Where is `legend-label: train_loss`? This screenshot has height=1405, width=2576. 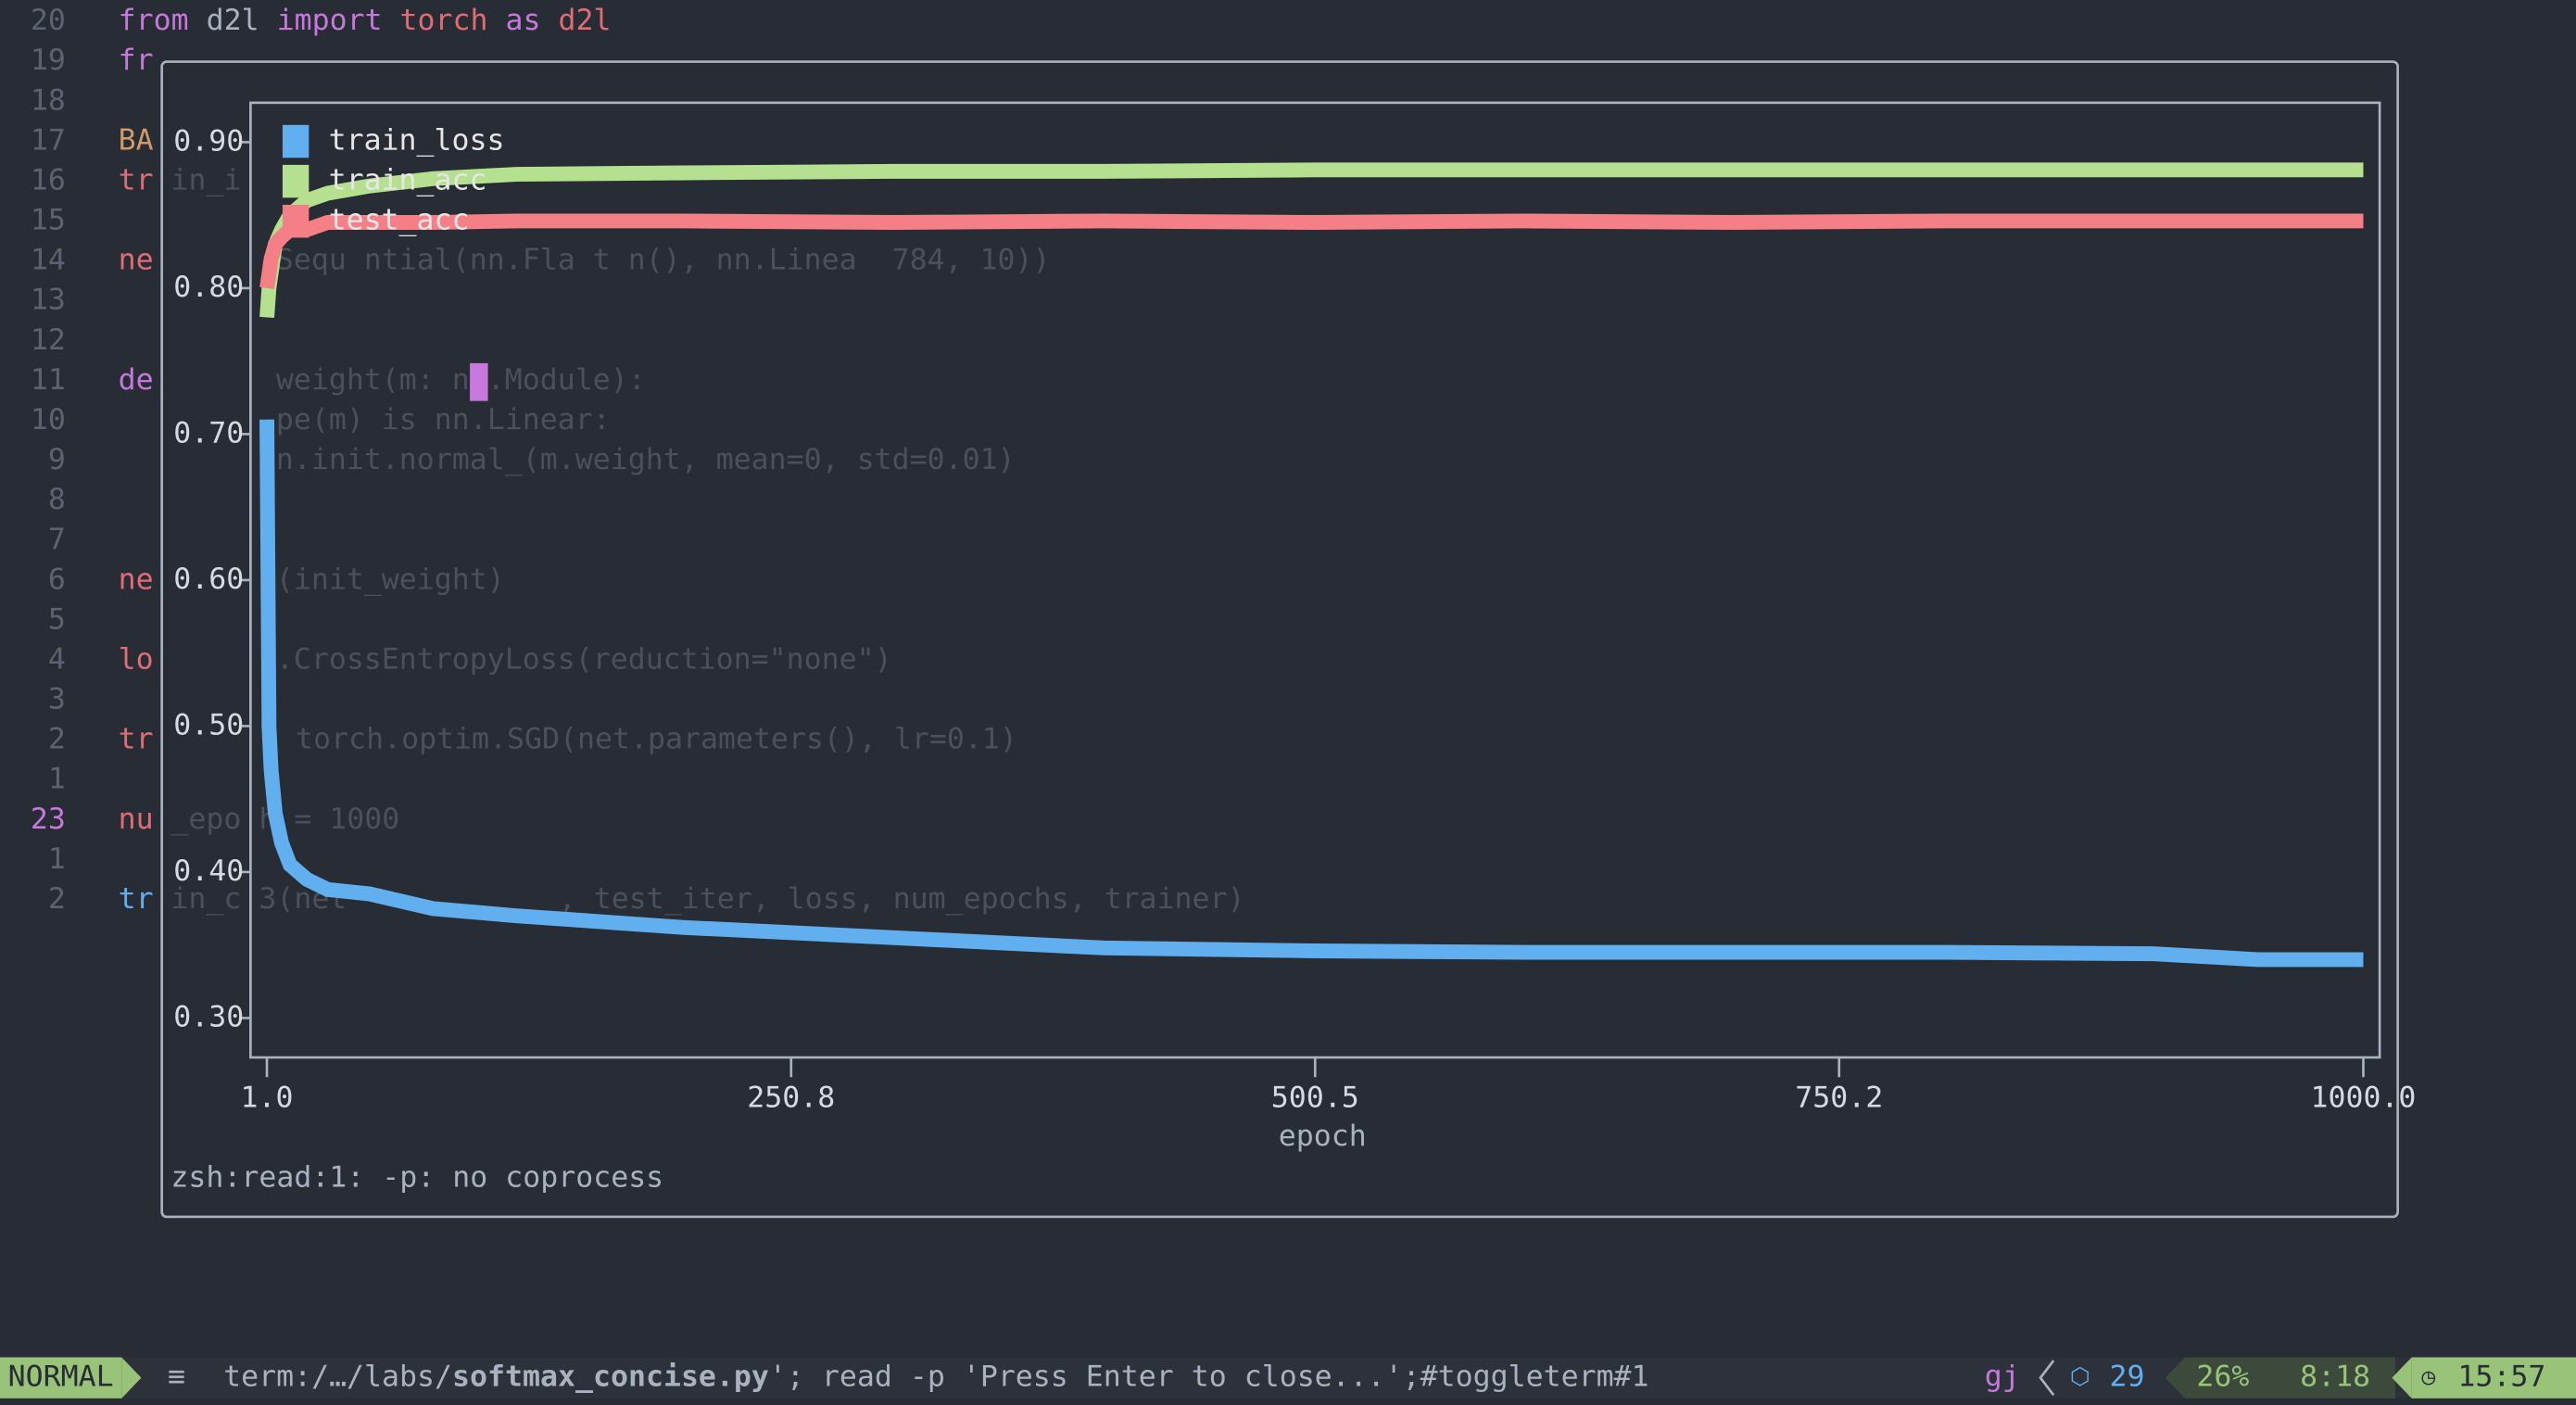
legend-label: train_loss is located at coordinates (417, 141).